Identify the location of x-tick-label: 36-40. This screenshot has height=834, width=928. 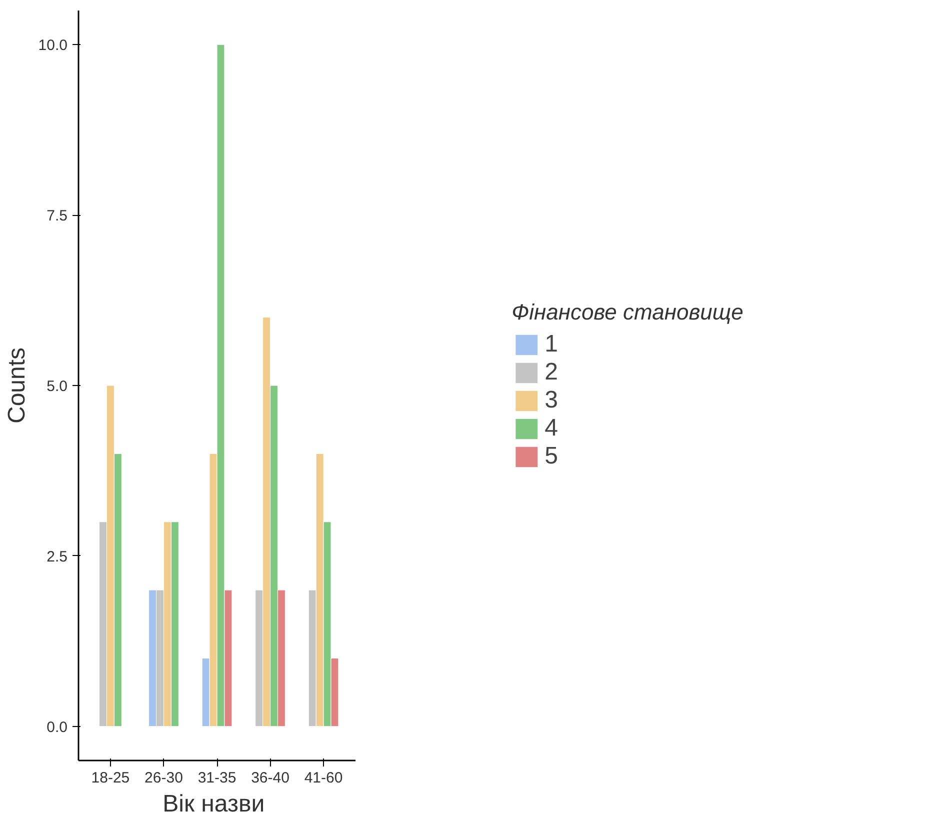
(270, 778).